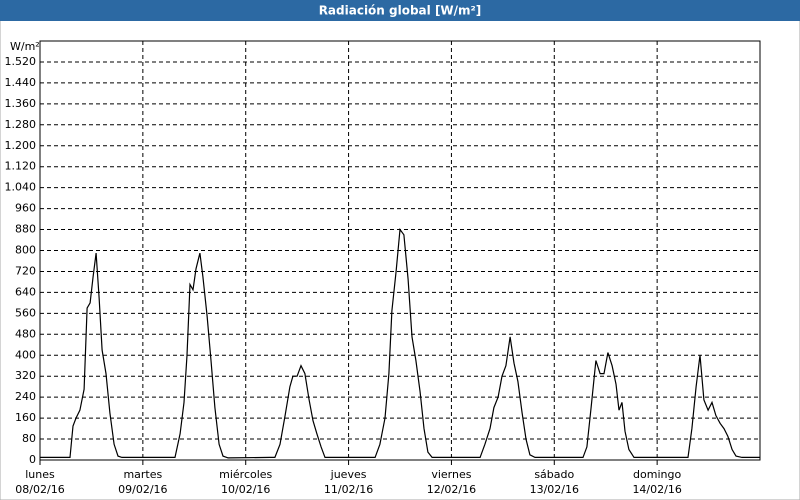 This screenshot has height=500, width=800. What do you see at coordinates (451, 474) in the screenshot?
I see `x-tick-day: viernes` at bounding box center [451, 474].